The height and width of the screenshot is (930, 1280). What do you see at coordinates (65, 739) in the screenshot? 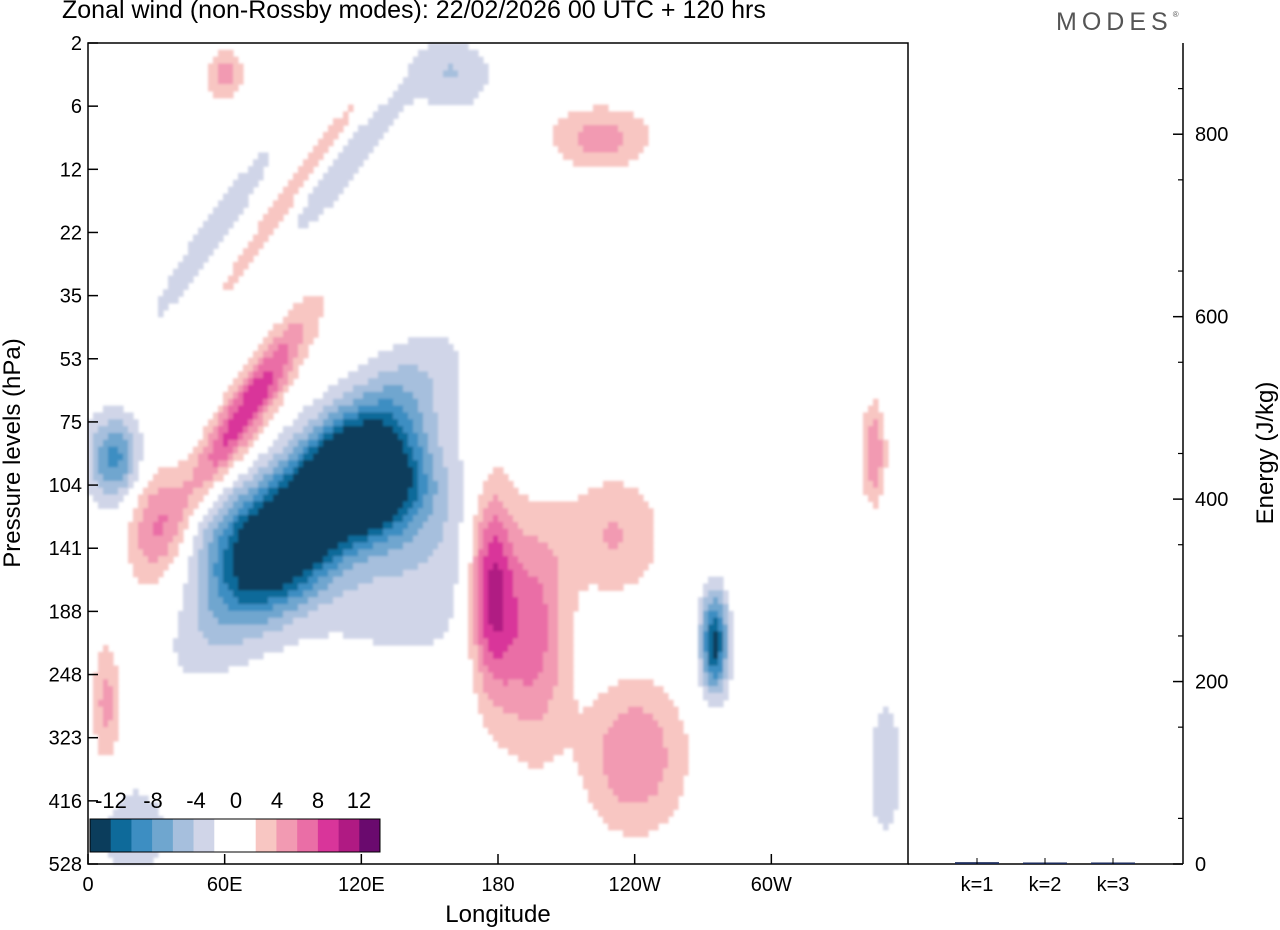
I see `y-tick-label: 323` at bounding box center [65, 739].